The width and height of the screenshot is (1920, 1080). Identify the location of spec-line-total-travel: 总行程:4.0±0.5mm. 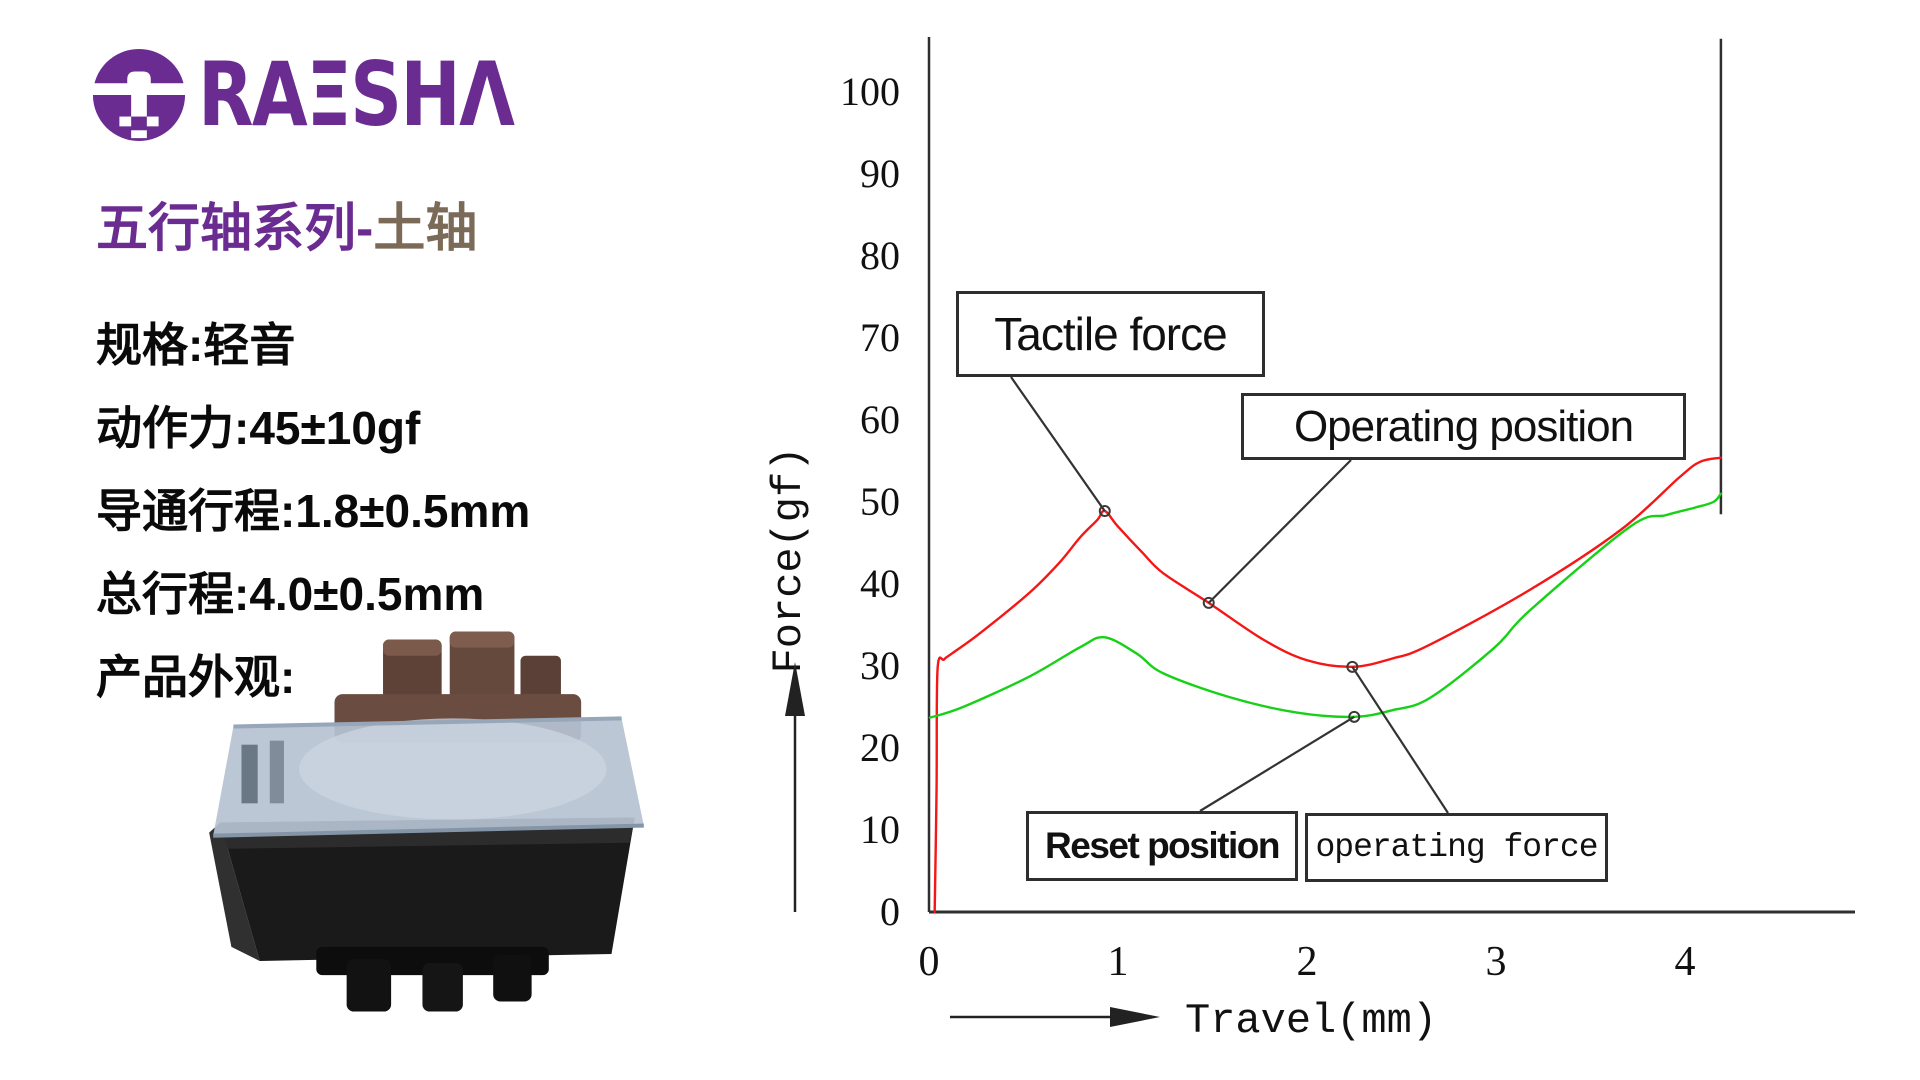
(290, 593).